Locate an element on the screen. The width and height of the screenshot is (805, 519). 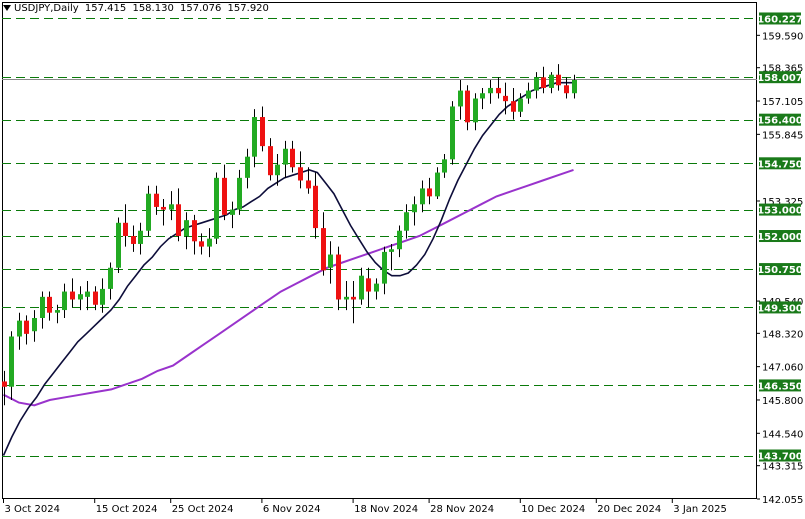
y-tick-label: 159.590 is located at coordinates (782, 36).